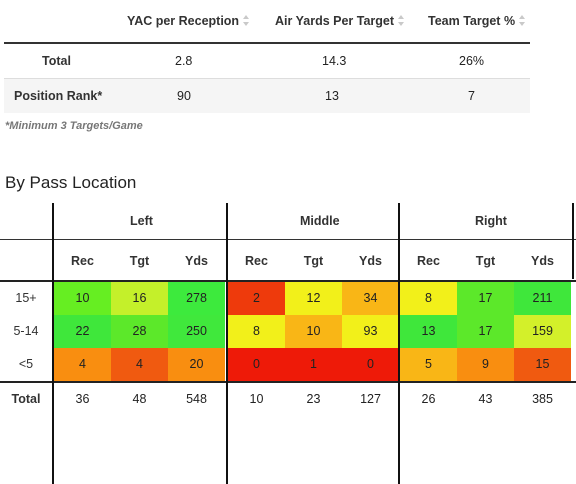 This screenshot has width=576, height=484. What do you see at coordinates (334, 61) in the screenshot?
I see `air-yards-value: 14.3` at bounding box center [334, 61].